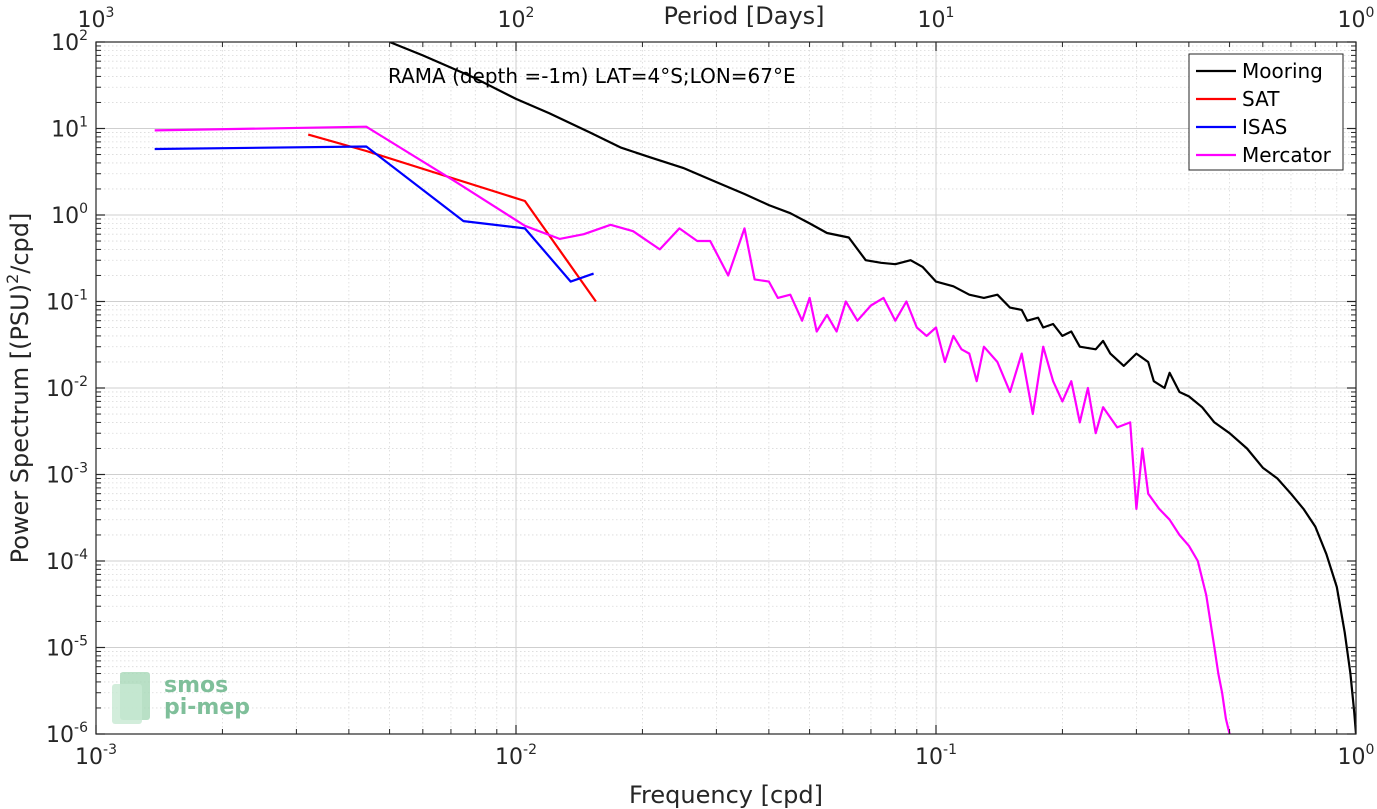 The image size is (1377, 809). What do you see at coordinates (67, 475) in the screenshot?
I see `y-tick-label: 10⁻³` at bounding box center [67, 475].